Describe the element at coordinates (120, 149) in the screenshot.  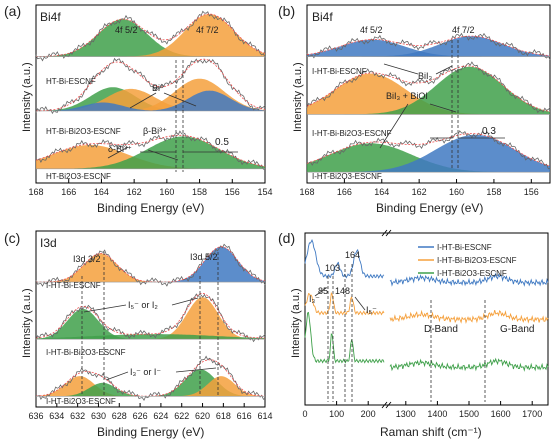
I see `annotation-delta-bi: δ-Bi³⁺` at that location.